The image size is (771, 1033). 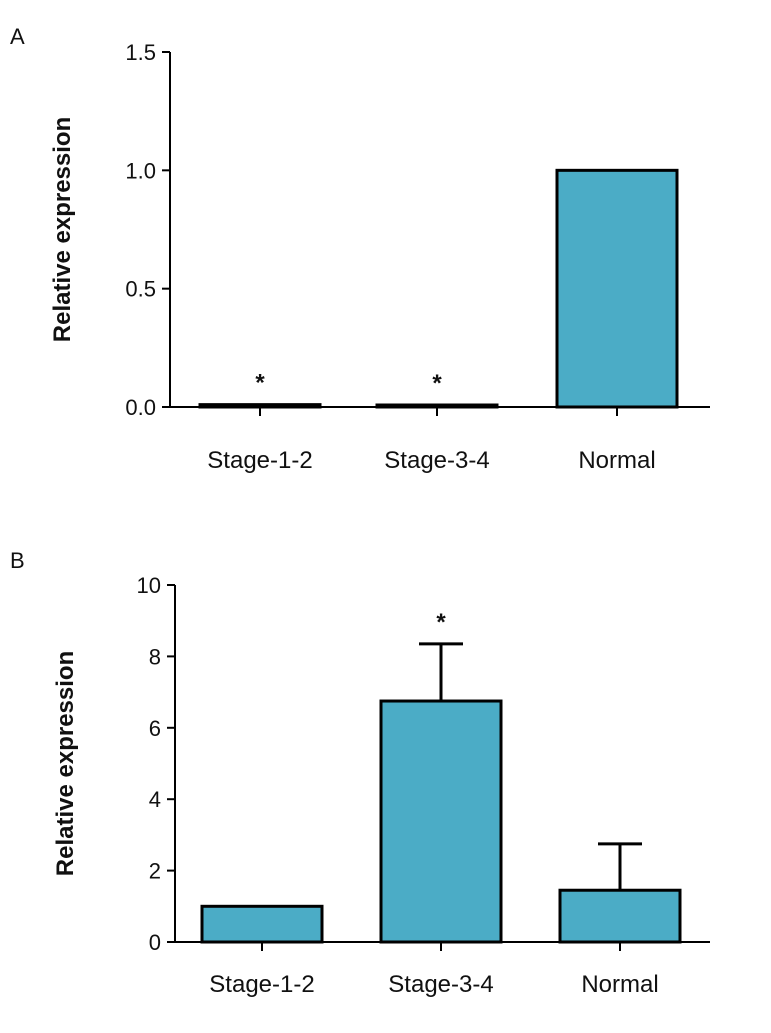 I want to click on panel-a-category-label-2: Stage-3-4, so click(x=436, y=460).